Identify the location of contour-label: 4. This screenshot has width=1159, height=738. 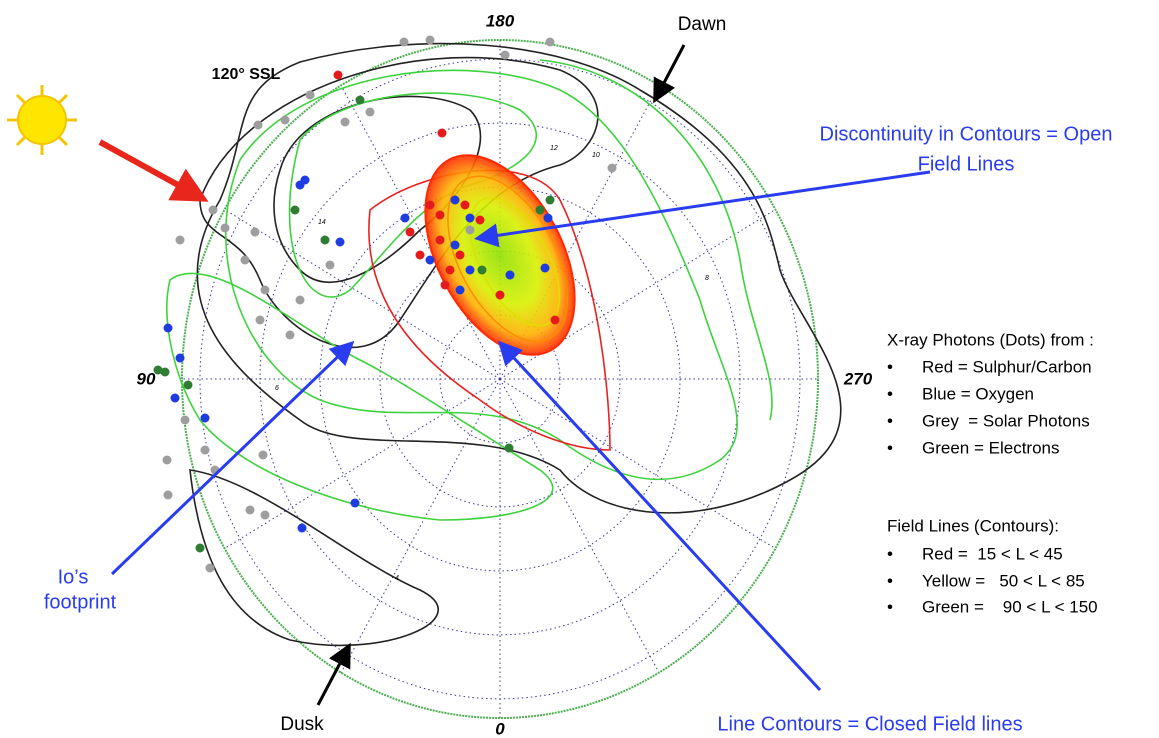
(397, 578).